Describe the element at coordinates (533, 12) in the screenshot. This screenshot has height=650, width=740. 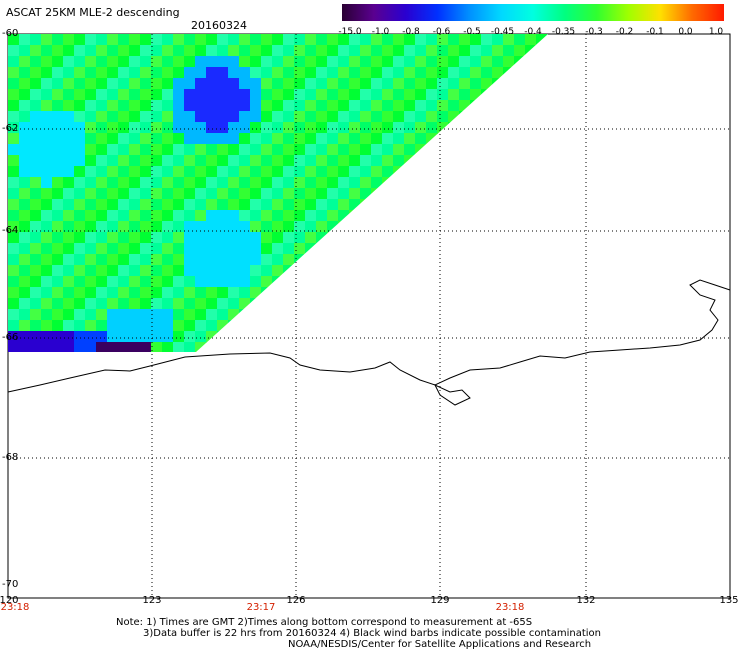
I see `colorbar` at that location.